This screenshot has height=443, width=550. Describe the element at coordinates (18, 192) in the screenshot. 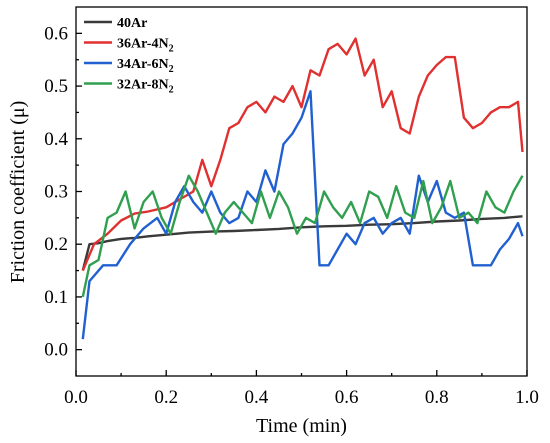

I see `y-axis-title: Friction coefficient (μ)` at that location.